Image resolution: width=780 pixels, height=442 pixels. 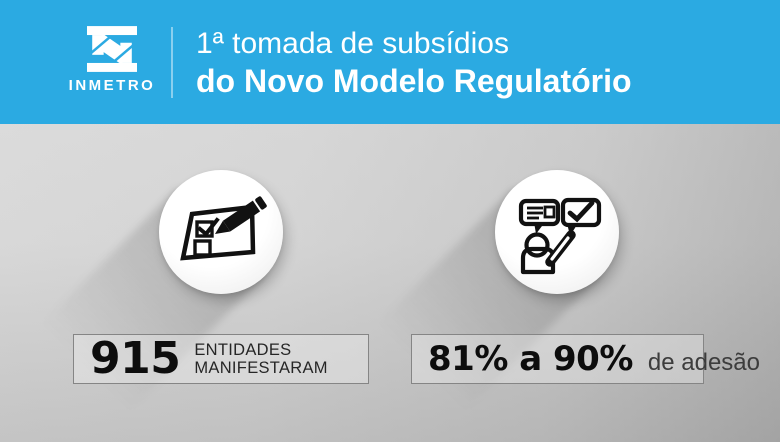 I want to click on left-stat-label-line2: MANIFESTARAM, so click(x=261, y=368).